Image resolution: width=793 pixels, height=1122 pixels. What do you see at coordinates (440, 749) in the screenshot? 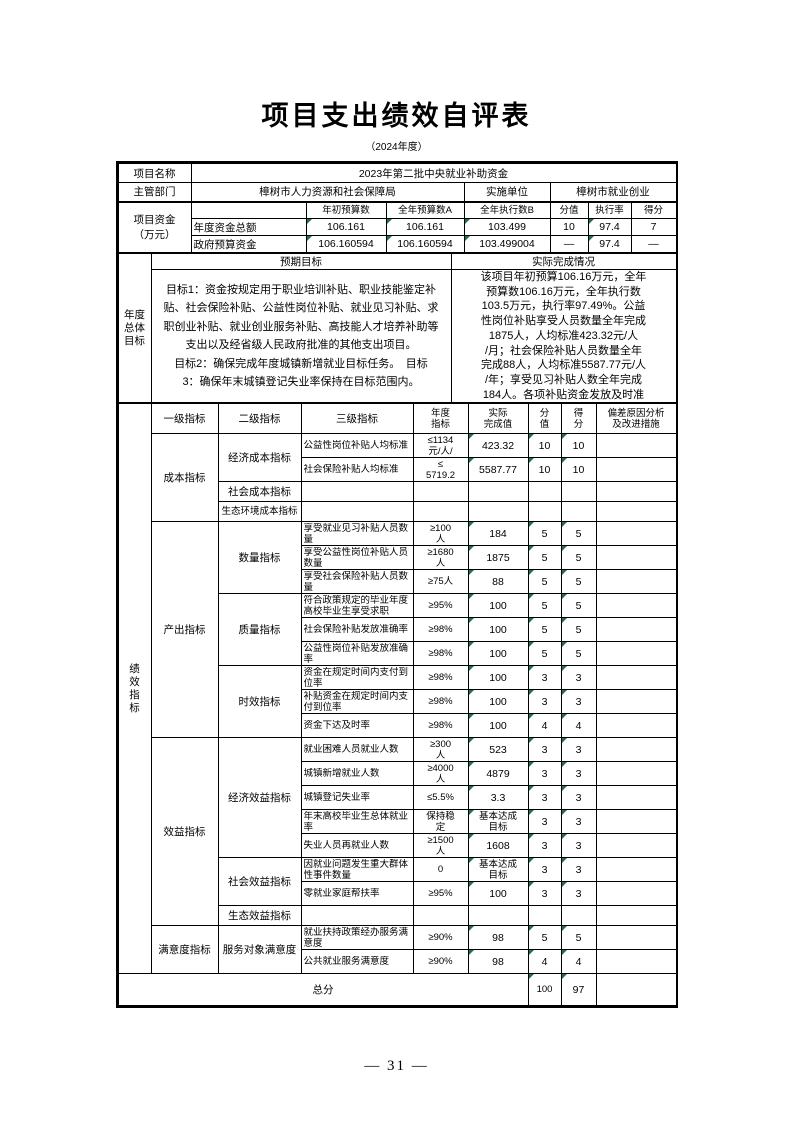
I see `indicator-target-cell: ≥300 人` at bounding box center [440, 749].